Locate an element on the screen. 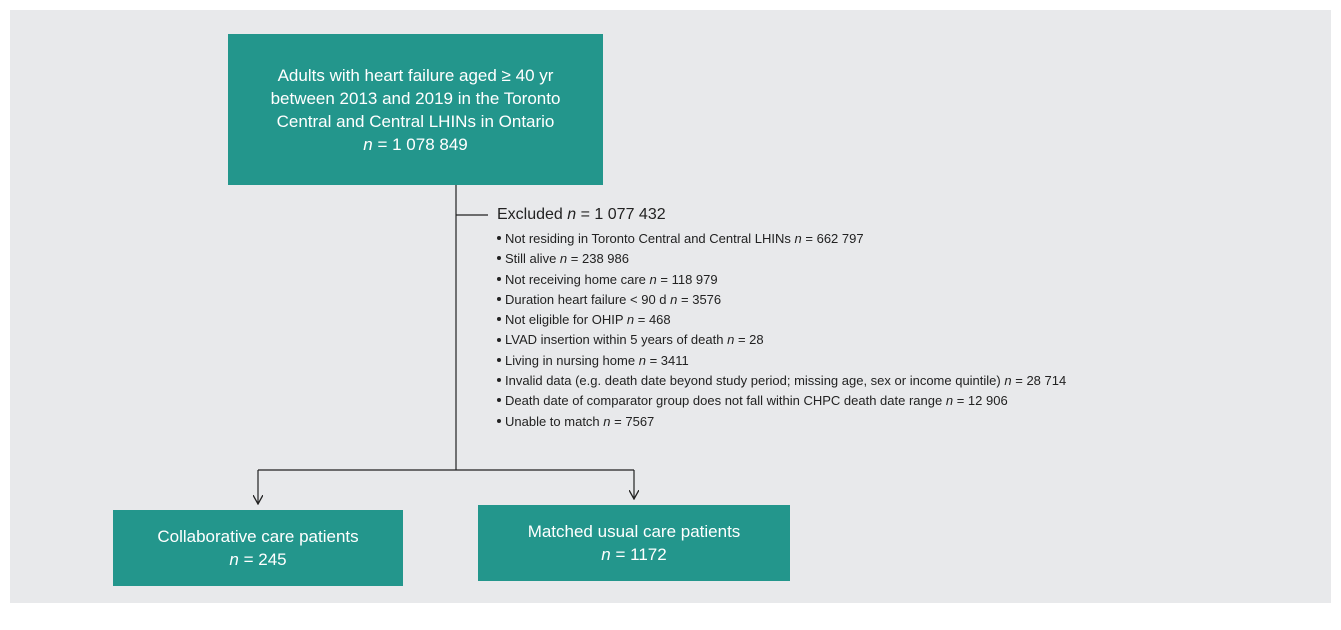 The height and width of the screenshot is (630, 1341). exclusion-item: Still alive n = 238 986 is located at coordinates (781, 259).